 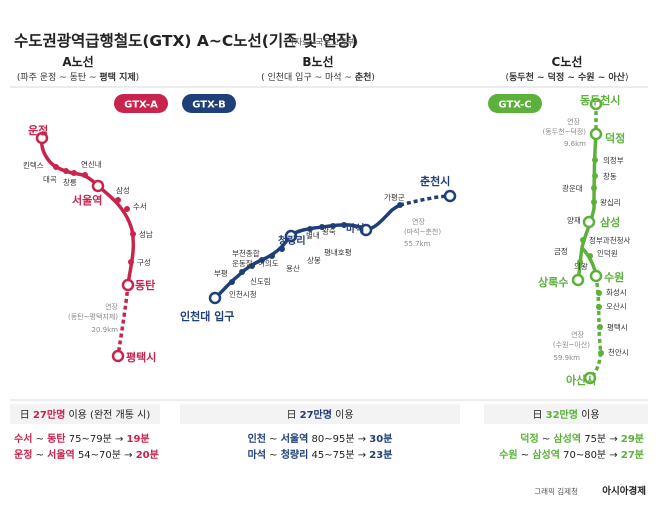 What do you see at coordinates (578, 280) in the screenshot?
I see `station-c-sangroksu` at bounding box center [578, 280].